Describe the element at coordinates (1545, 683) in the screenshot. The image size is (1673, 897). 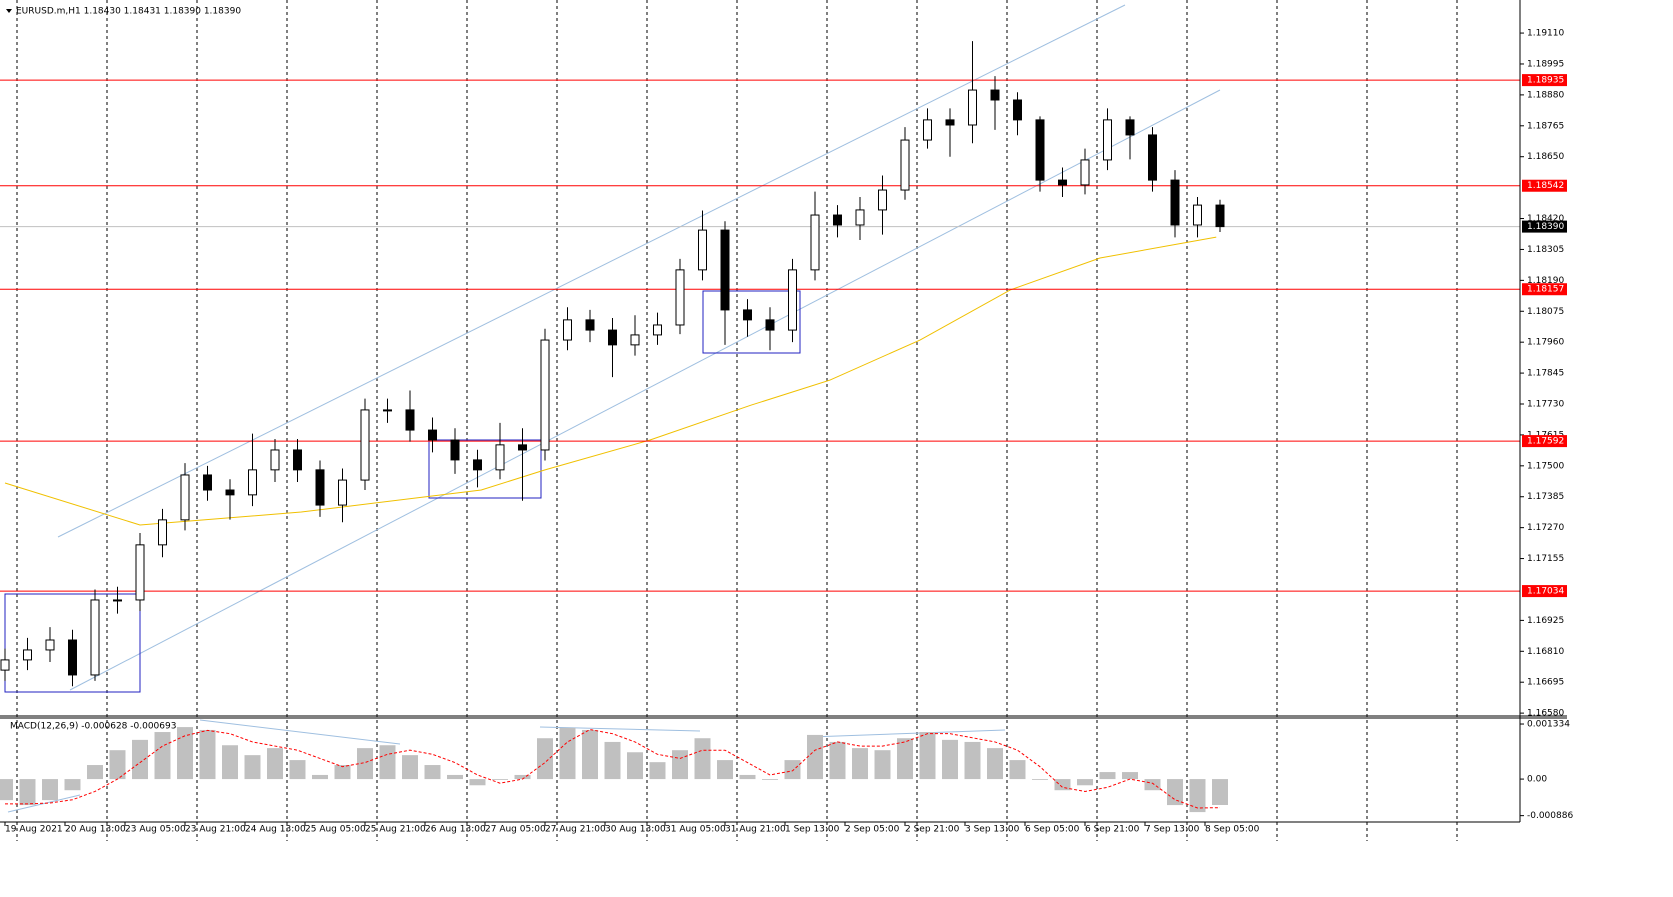
I see `y-tick-label: 1.16695` at that location.